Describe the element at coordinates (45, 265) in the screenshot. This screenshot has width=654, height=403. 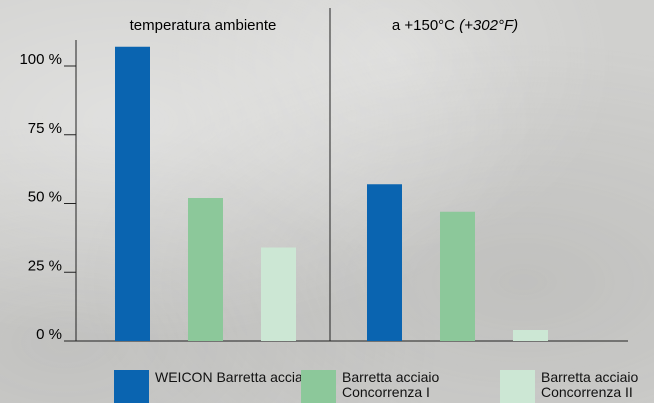
I see `y-tick-label: 25 %` at that location.